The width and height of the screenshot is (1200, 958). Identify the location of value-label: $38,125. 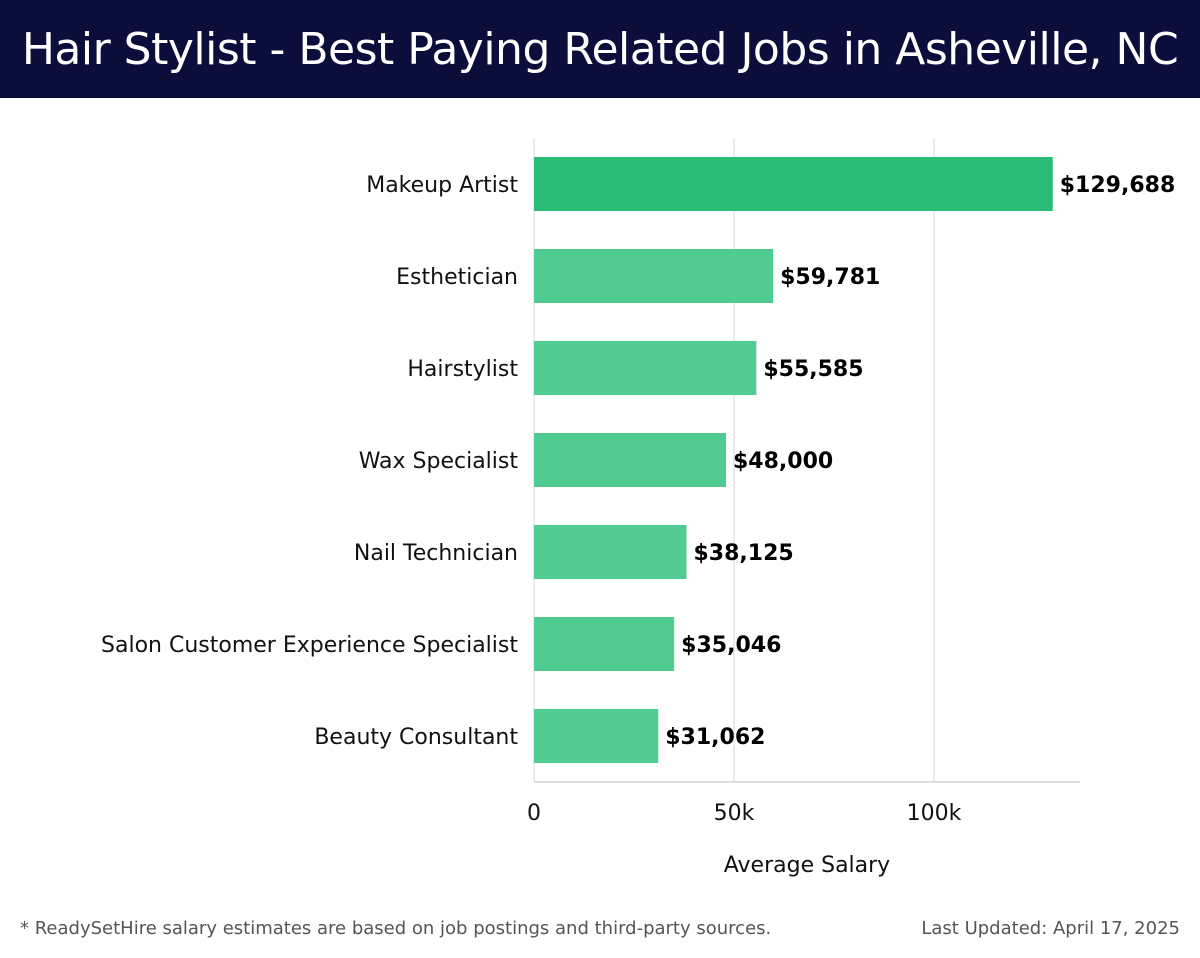
(744, 553).